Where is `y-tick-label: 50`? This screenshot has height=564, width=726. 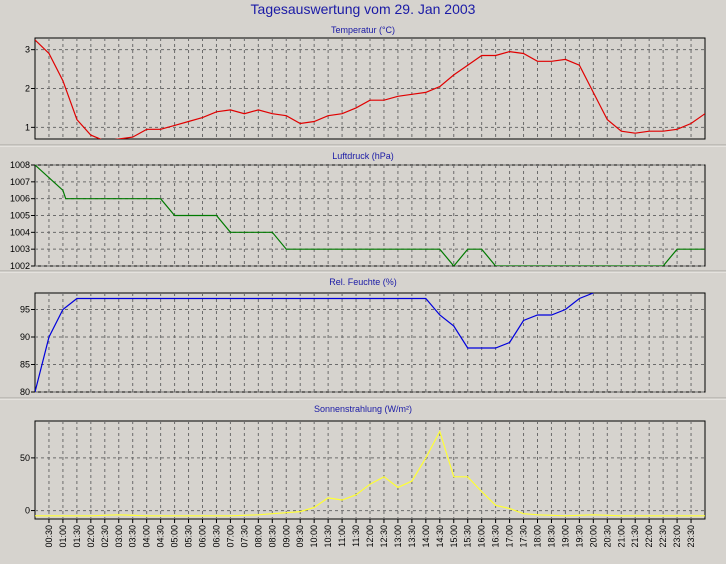 y-tick-label: 50 is located at coordinates (25, 458).